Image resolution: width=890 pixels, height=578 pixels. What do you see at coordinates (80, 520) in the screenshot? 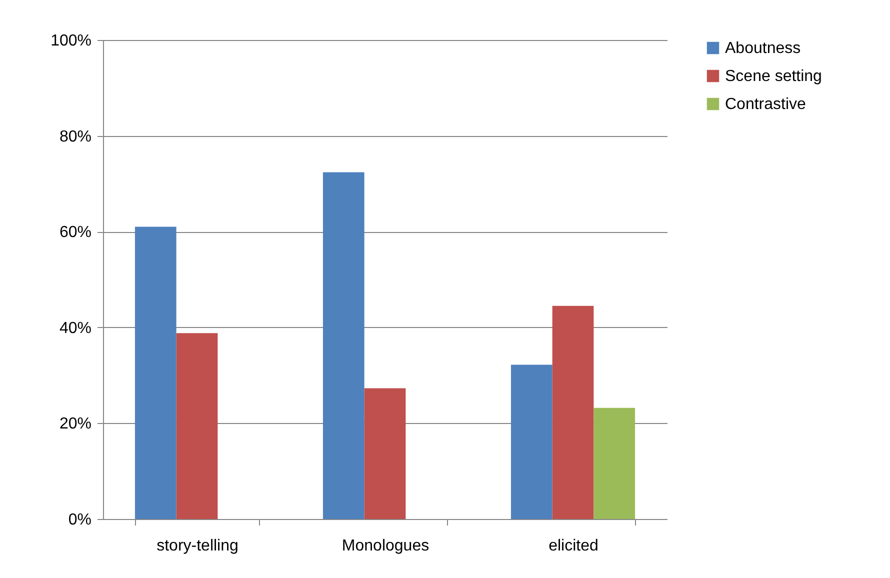
I see `y-tick-label: 0%` at bounding box center [80, 520].